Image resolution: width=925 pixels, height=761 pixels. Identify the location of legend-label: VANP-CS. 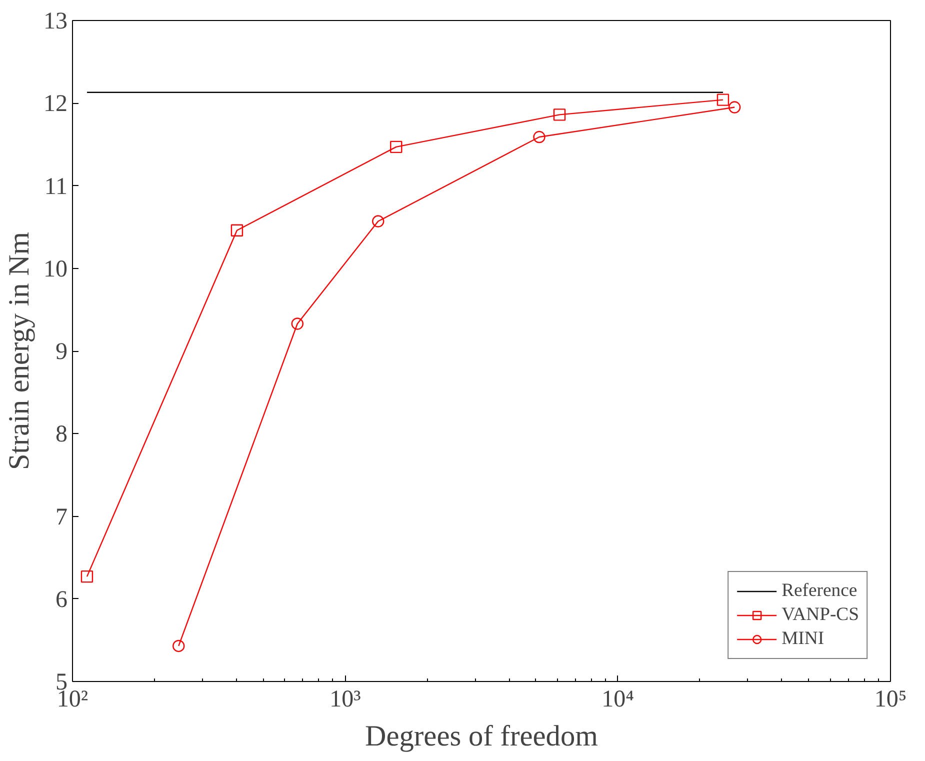
(820, 615).